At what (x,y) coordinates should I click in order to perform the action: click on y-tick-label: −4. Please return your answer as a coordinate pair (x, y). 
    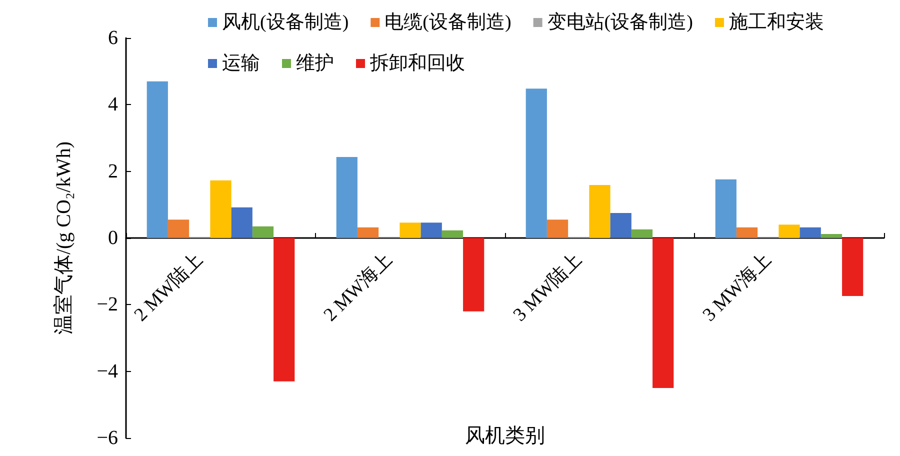
    Looking at the image, I should click on (107, 371).